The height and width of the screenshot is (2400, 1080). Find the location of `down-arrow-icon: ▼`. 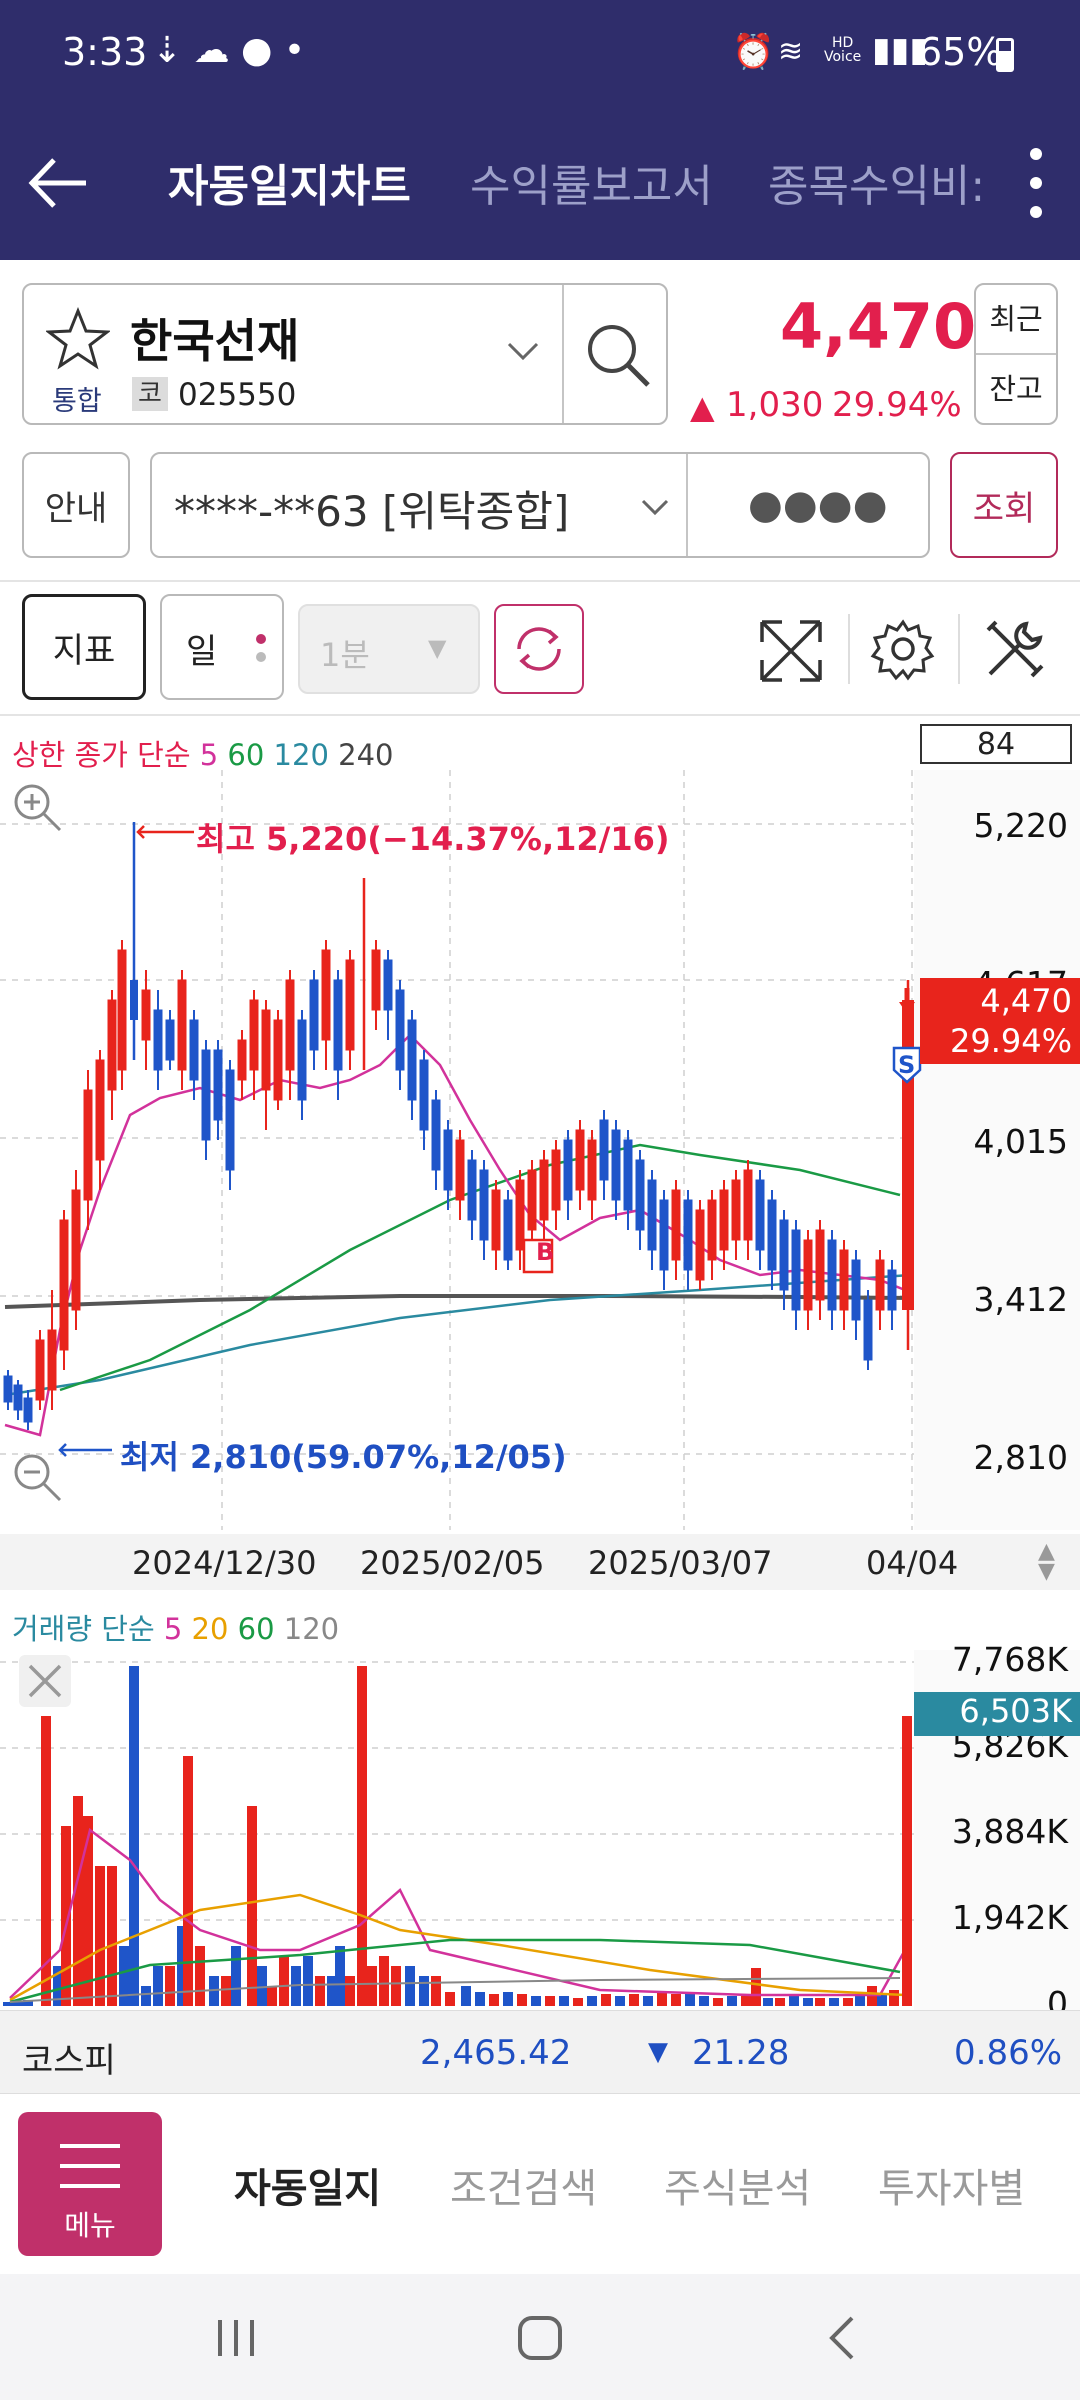

down-arrow-icon: ▼ is located at coordinates (658, 2052).